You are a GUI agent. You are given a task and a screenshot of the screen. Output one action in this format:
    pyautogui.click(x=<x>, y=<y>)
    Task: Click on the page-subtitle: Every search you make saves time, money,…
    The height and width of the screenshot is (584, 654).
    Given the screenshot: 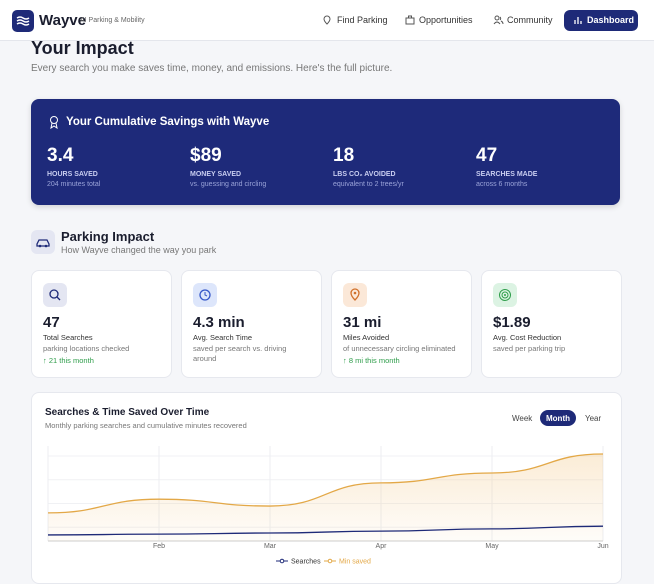 What is the action you would take?
    pyautogui.click(x=212, y=68)
    